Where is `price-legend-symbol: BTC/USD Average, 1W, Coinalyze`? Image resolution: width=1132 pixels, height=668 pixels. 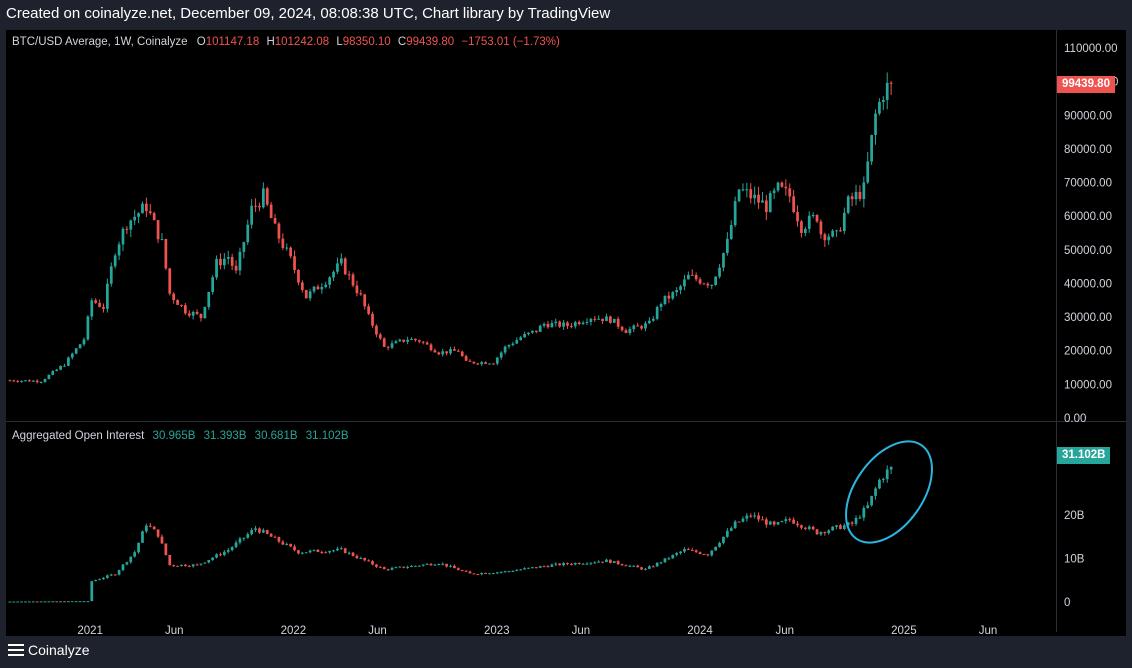
price-legend-symbol: BTC/USD Average, 1W, Coinalyze is located at coordinates (100, 42).